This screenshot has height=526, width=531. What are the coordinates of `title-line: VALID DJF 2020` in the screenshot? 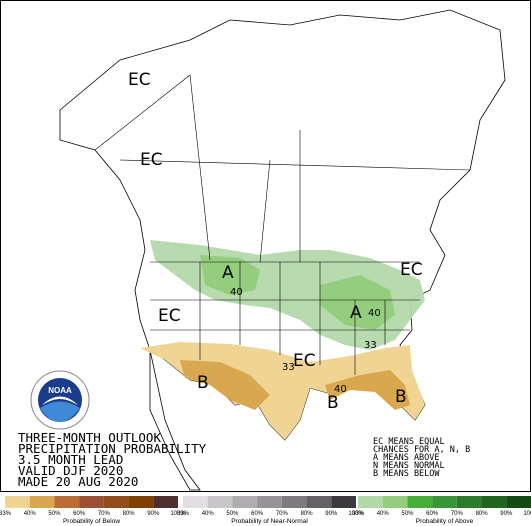 It's located at (70, 470).